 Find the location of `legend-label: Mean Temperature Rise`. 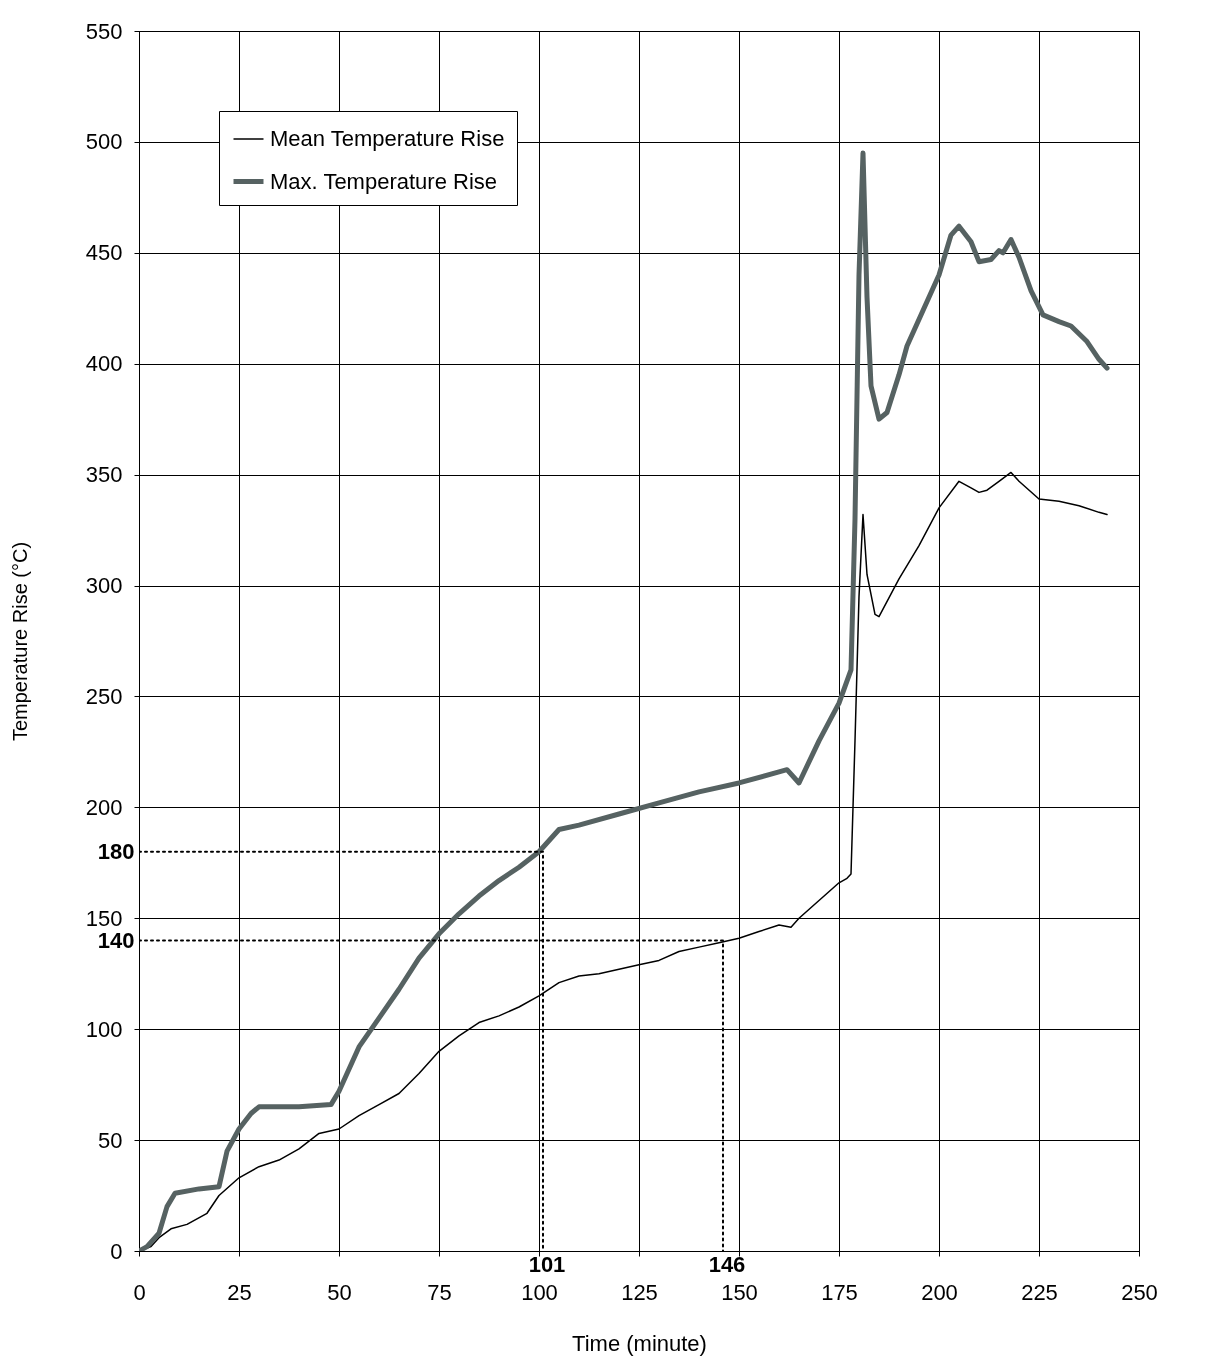

legend-label: Mean Temperature Rise is located at coordinates (387, 138).